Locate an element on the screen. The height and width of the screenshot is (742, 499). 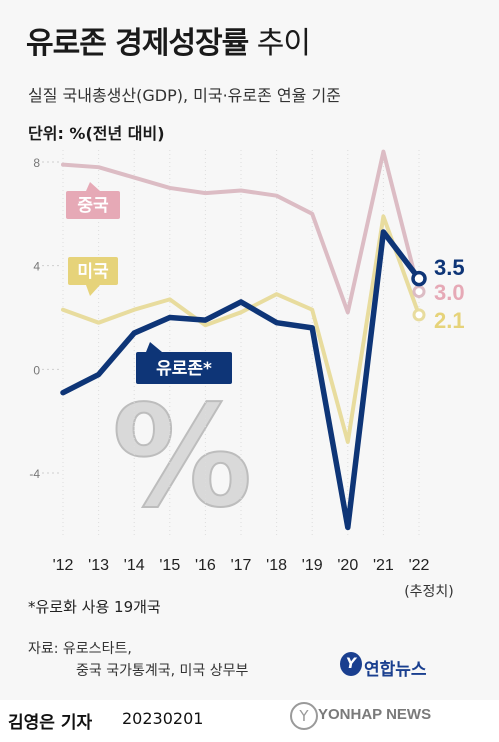
x-tick-label: '15 is located at coordinates (169, 565).